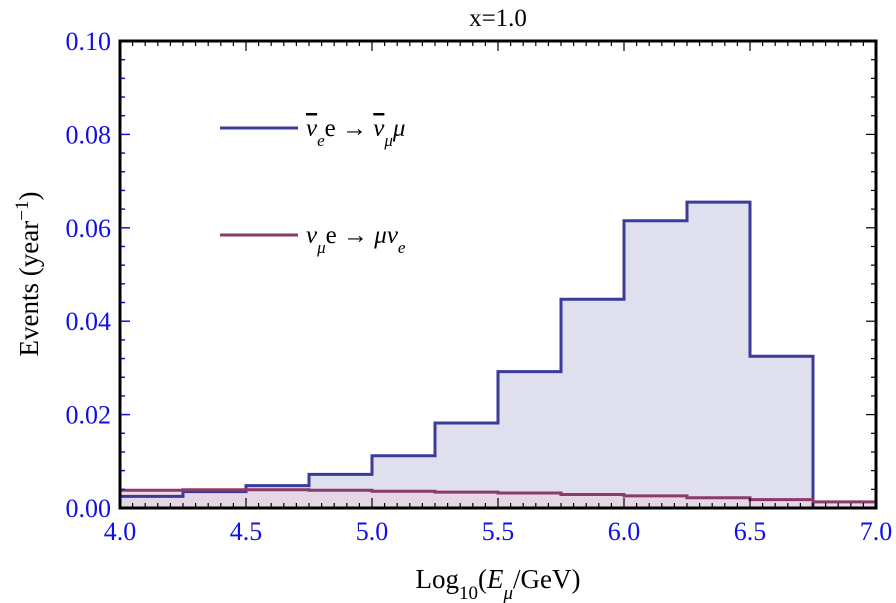 The image size is (896, 603). Describe the element at coordinates (28, 274) in the screenshot. I see `y-axis-label: Events (year−1)` at that location.